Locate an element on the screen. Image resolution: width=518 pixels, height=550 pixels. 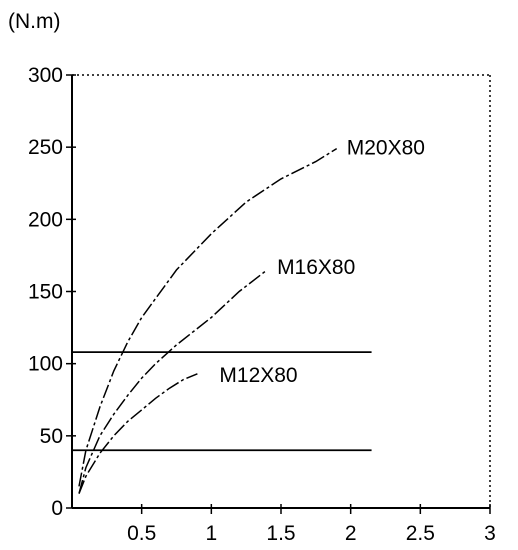
y-tick-label-0: 0 is located at coordinates (57, 508).